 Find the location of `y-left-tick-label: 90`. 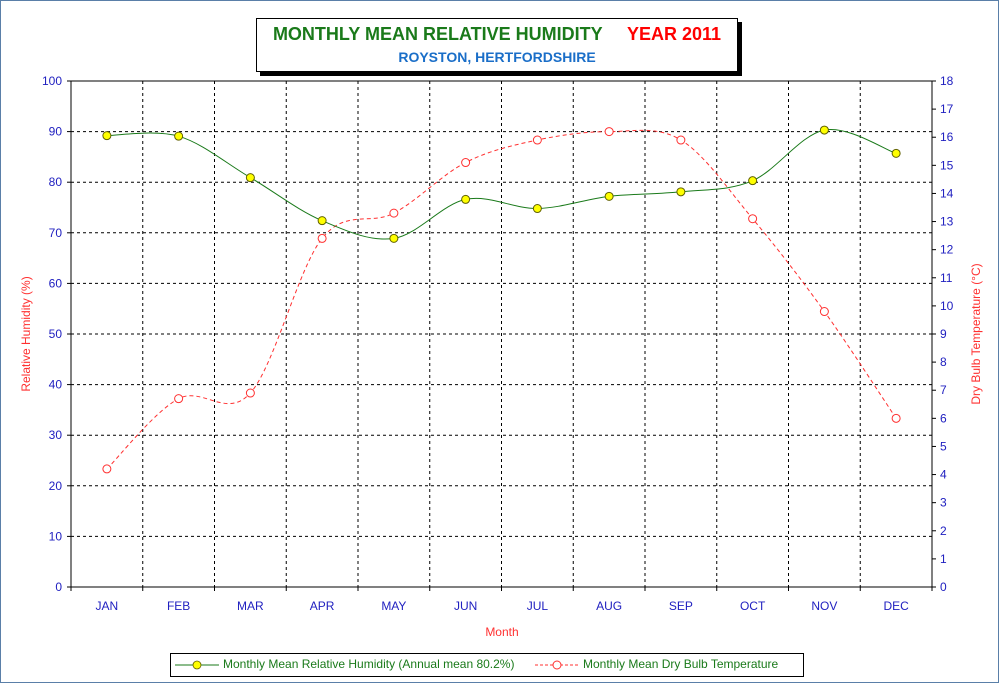

y-left-tick-label: 90 is located at coordinates (56, 132).